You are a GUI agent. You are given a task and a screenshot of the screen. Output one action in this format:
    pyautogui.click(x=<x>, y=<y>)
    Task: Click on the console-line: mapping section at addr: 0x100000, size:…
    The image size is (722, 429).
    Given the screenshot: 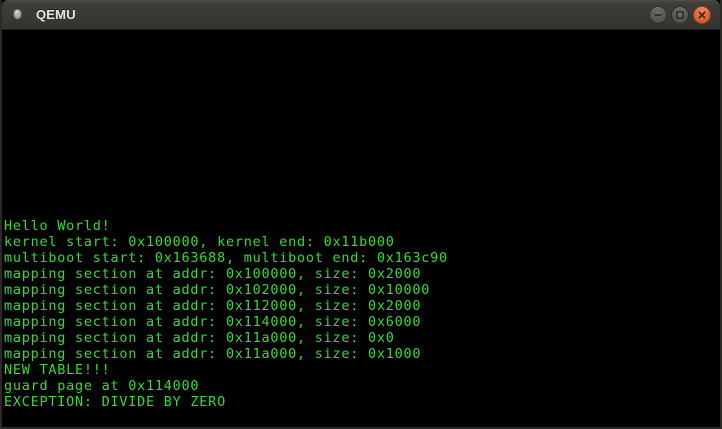 What is the action you would take?
    pyautogui.click(x=213, y=274)
    